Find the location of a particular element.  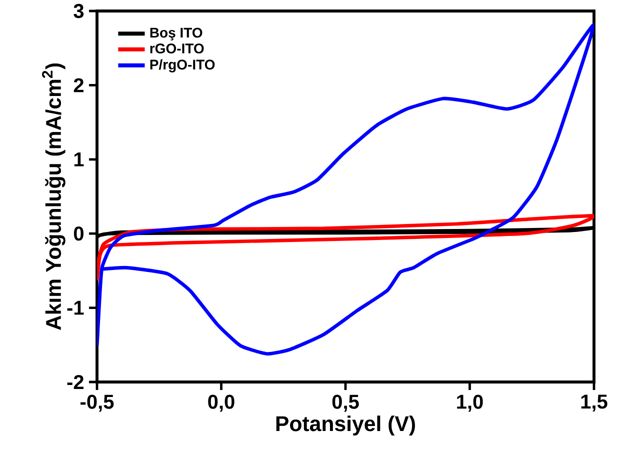

x-tick-label: 0,0 is located at coordinates (221, 403).